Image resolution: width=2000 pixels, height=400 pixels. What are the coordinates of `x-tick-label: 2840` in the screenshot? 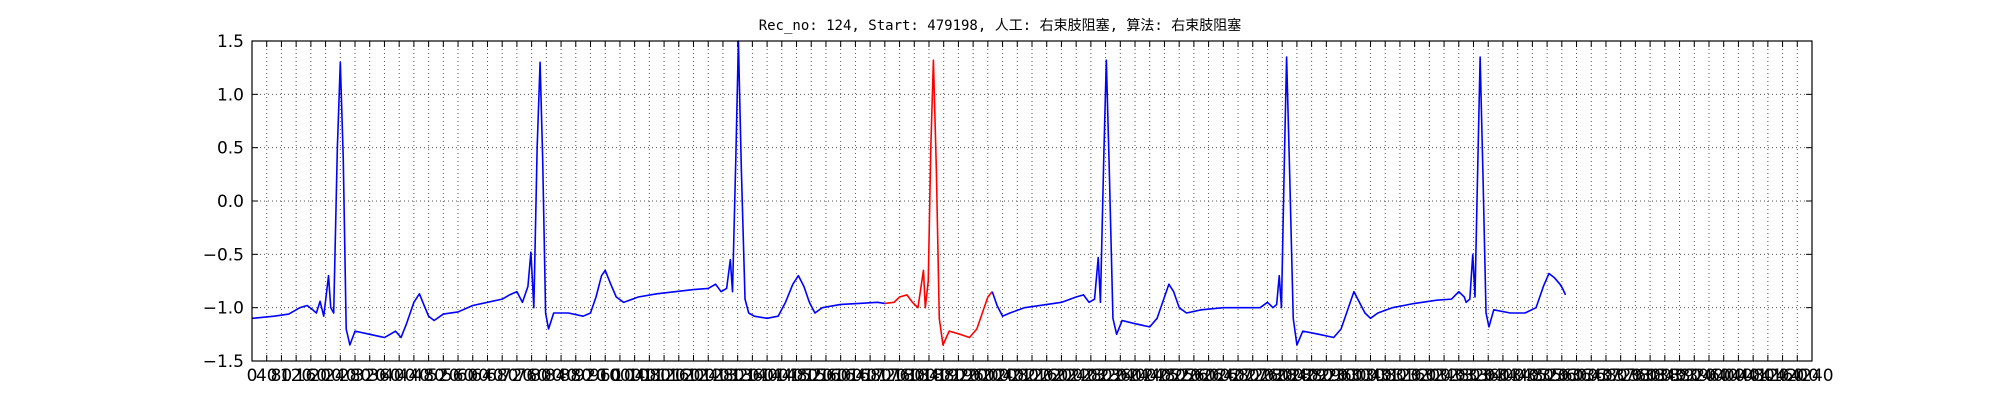 It's located at (1296, 376).